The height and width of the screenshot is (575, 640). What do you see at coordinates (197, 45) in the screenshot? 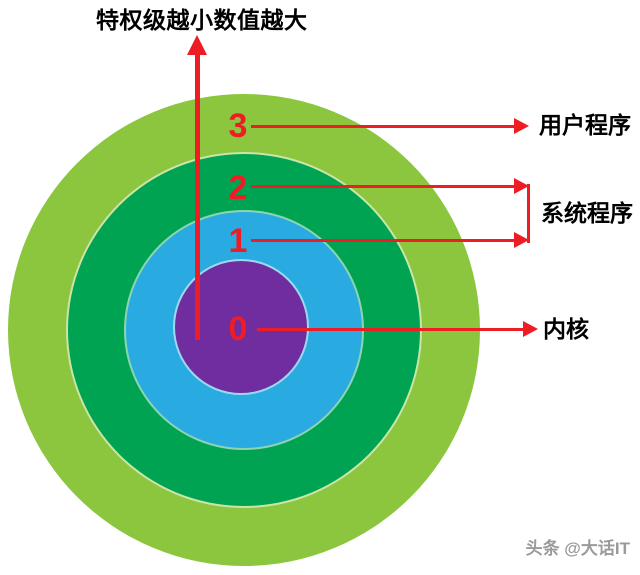
I see `arrow-up-icon` at bounding box center [197, 45].